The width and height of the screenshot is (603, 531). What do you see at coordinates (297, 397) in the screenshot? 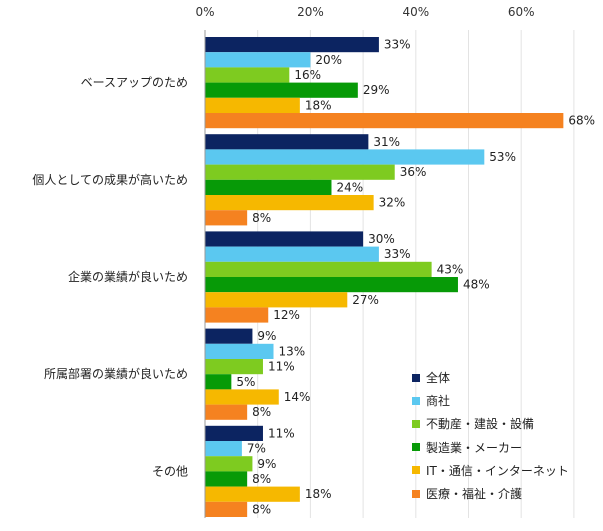
I see `data-label: 14%` at bounding box center [297, 397].